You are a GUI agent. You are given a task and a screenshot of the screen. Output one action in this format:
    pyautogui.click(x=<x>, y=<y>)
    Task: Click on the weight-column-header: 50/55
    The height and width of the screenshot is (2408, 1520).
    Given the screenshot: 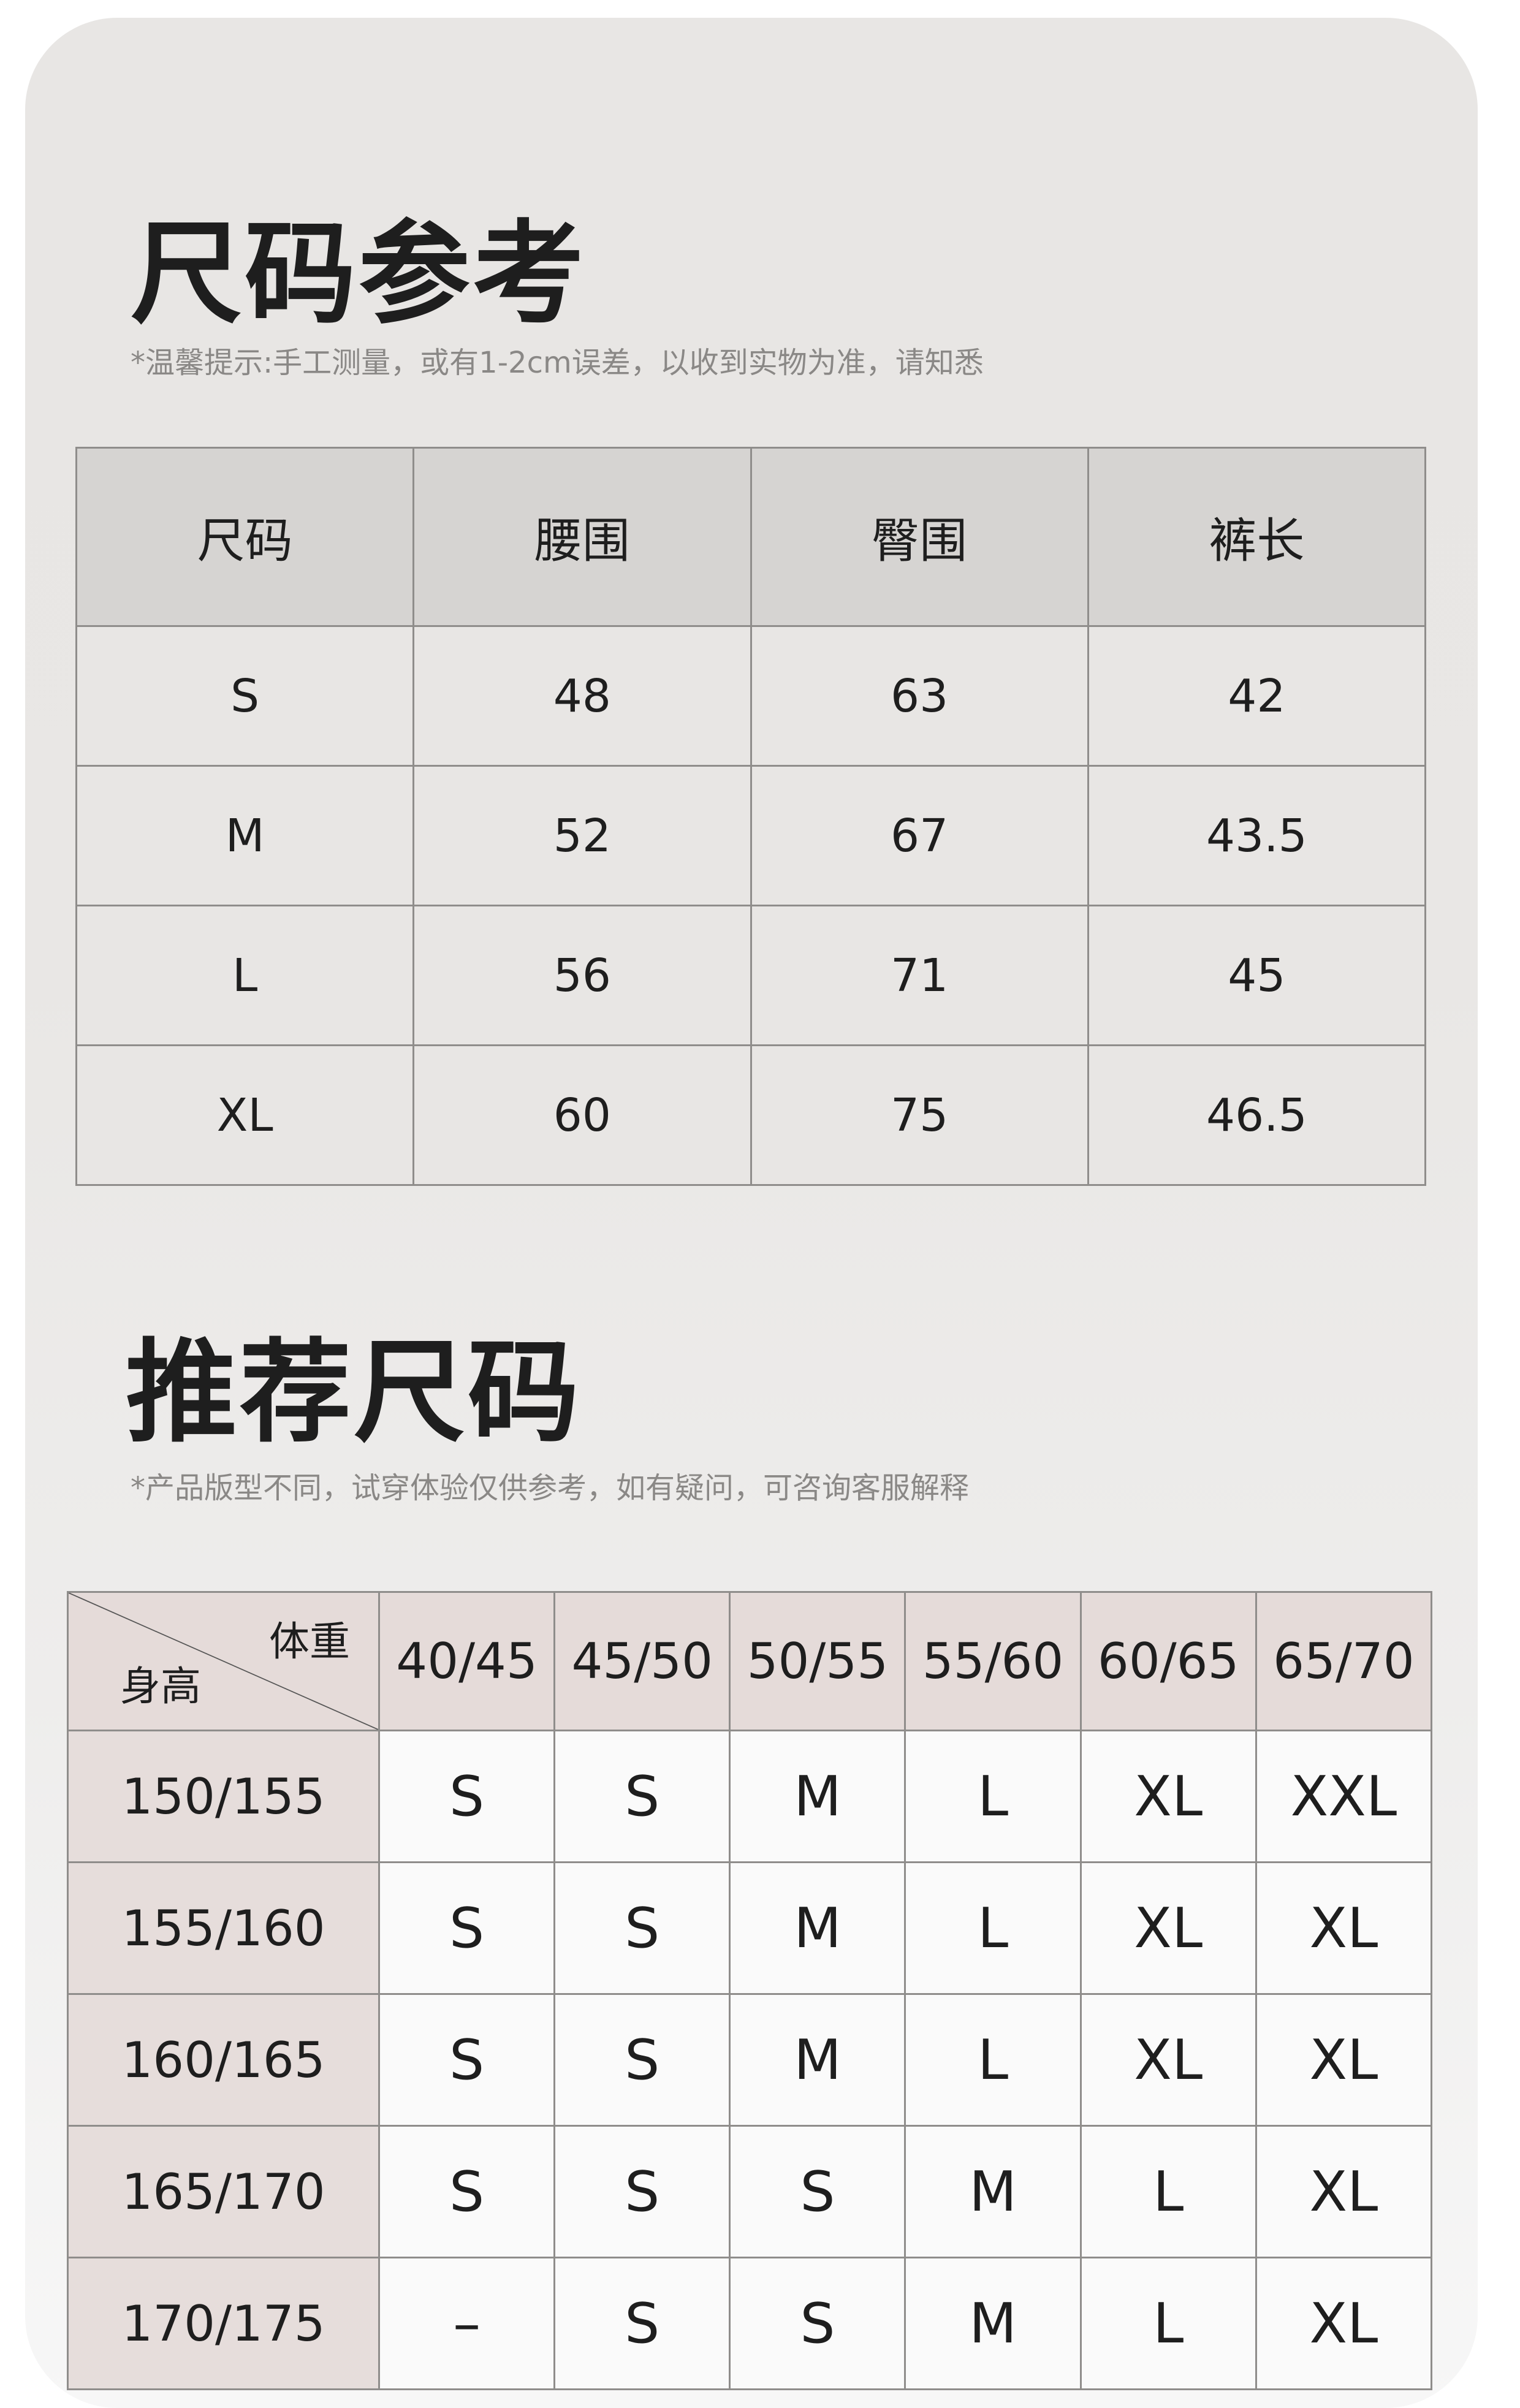 What is the action you would take?
    pyautogui.click(x=817, y=1661)
    